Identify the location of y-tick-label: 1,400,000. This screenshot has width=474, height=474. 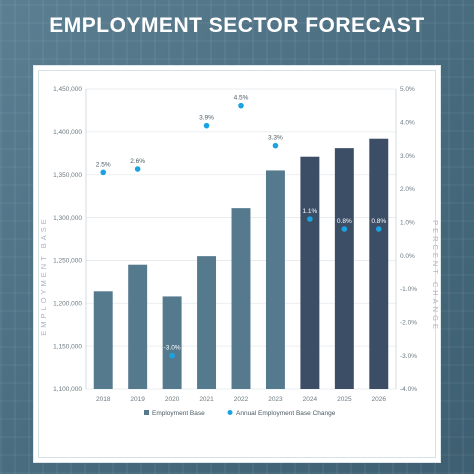
(67, 132).